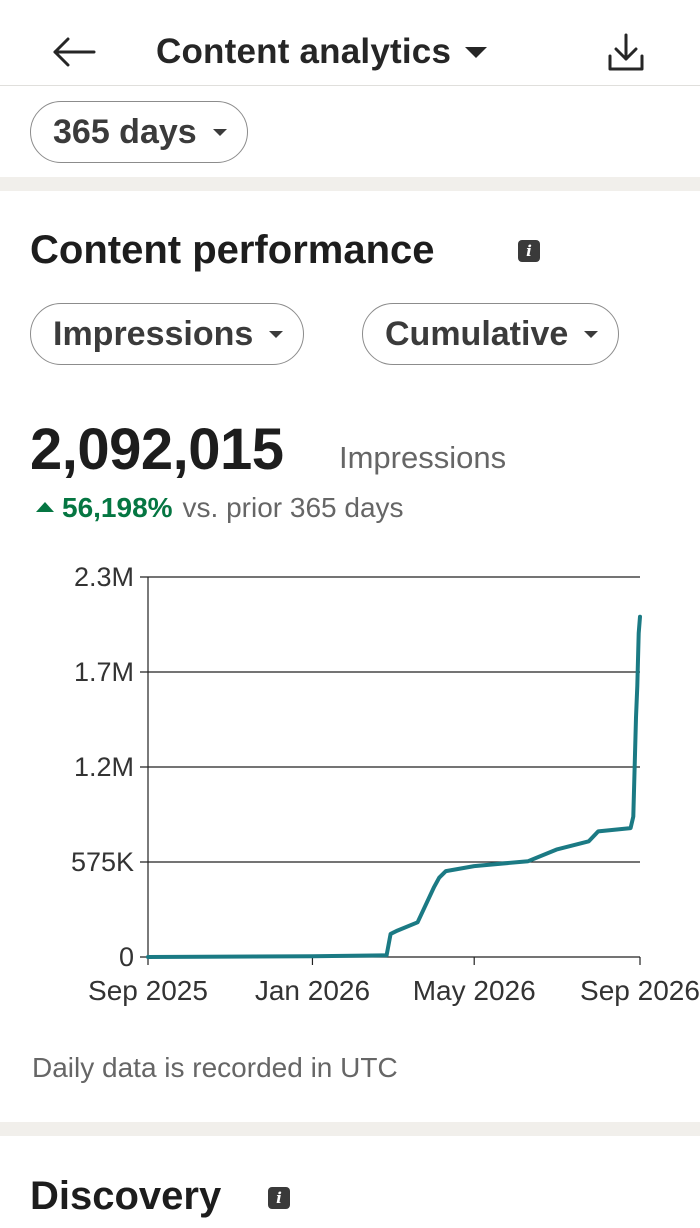 The height and width of the screenshot is (1228, 700). I want to click on x-tick-label: Sep 2025, so click(148, 990).